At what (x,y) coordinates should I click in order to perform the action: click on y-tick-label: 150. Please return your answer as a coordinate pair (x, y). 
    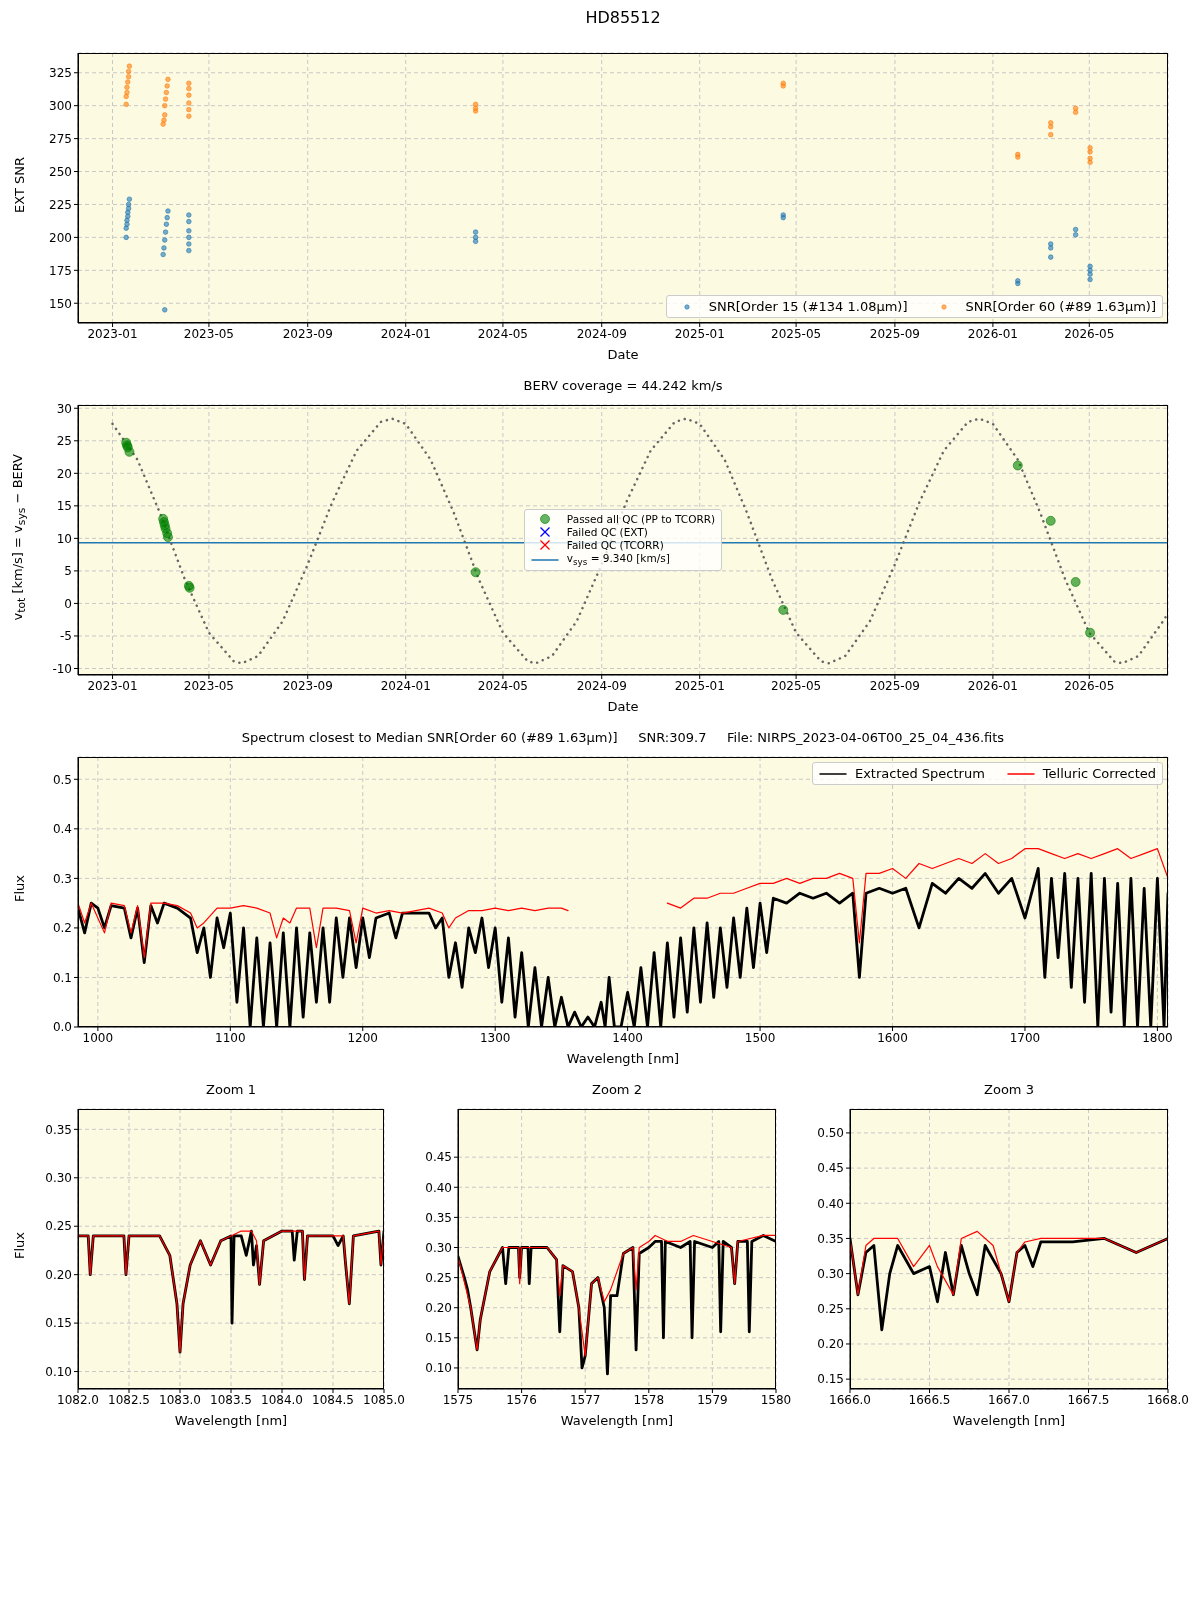
    Looking at the image, I should click on (60, 303).